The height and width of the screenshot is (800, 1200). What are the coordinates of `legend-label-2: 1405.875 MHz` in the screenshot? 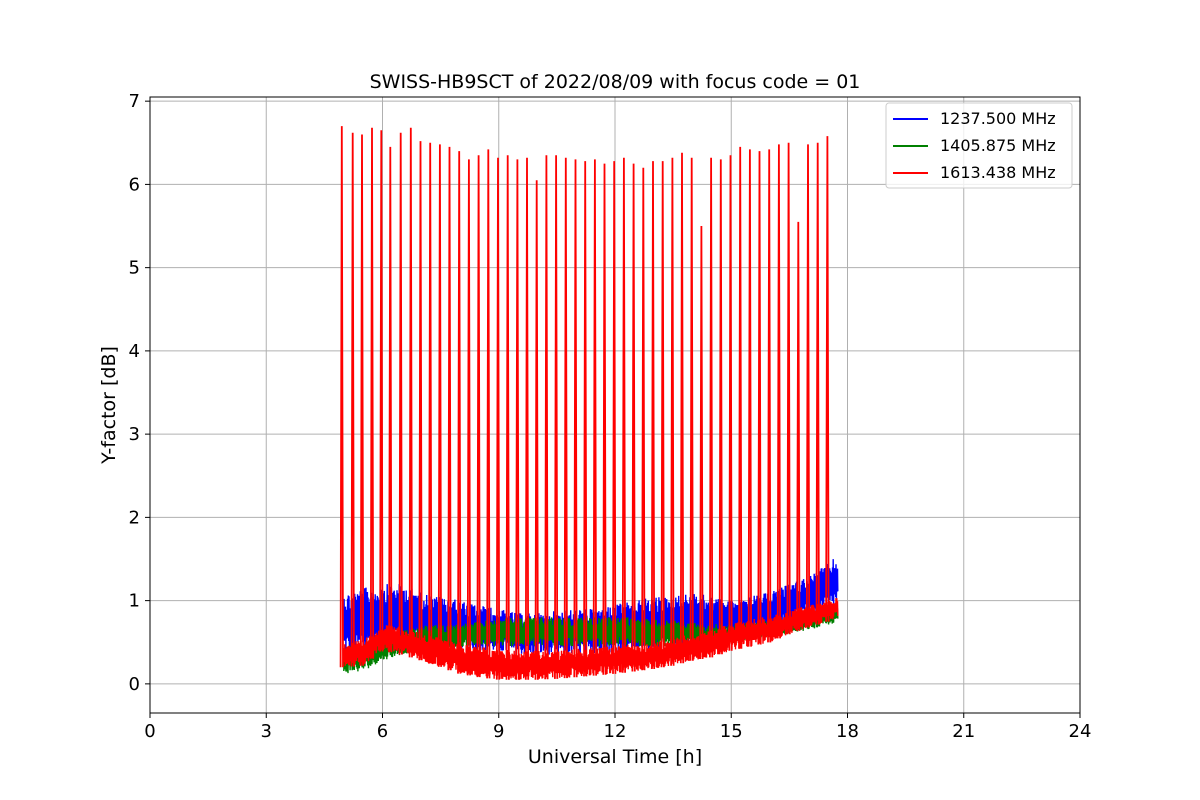 It's located at (998, 145).